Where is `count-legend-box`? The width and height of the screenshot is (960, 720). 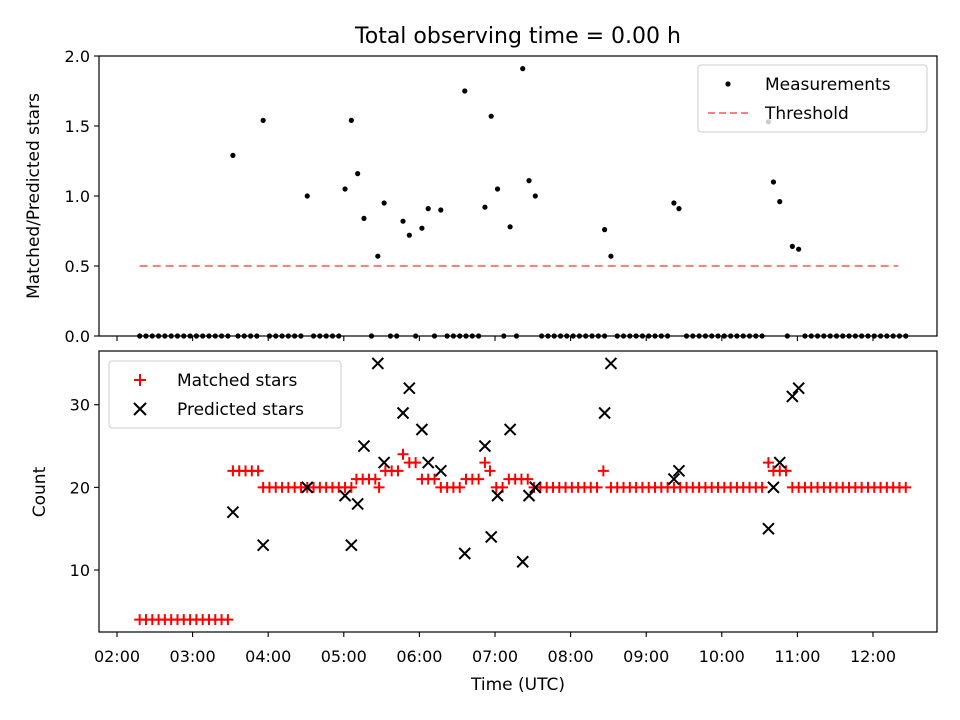
count-legend-box is located at coordinates (225, 394).